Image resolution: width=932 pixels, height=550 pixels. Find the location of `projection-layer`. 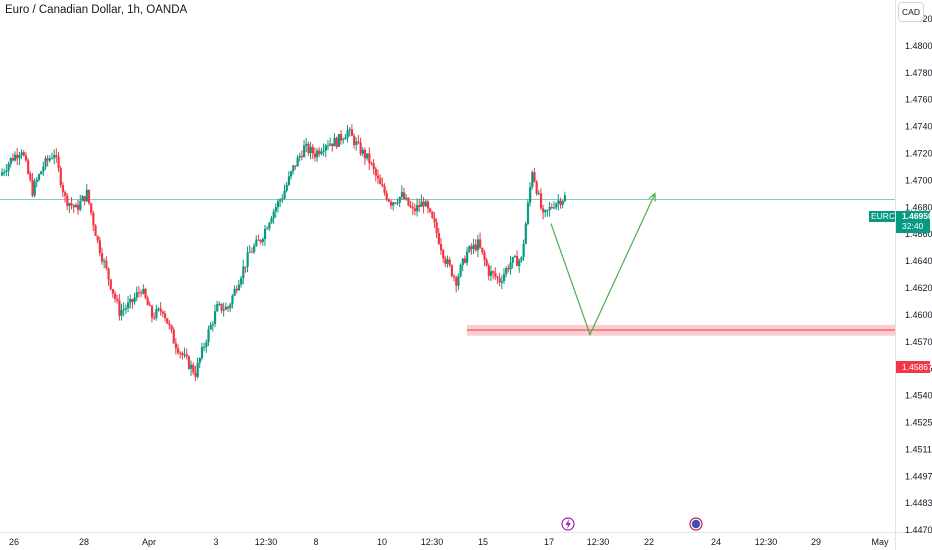

projection-layer is located at coordinates (603, 264).